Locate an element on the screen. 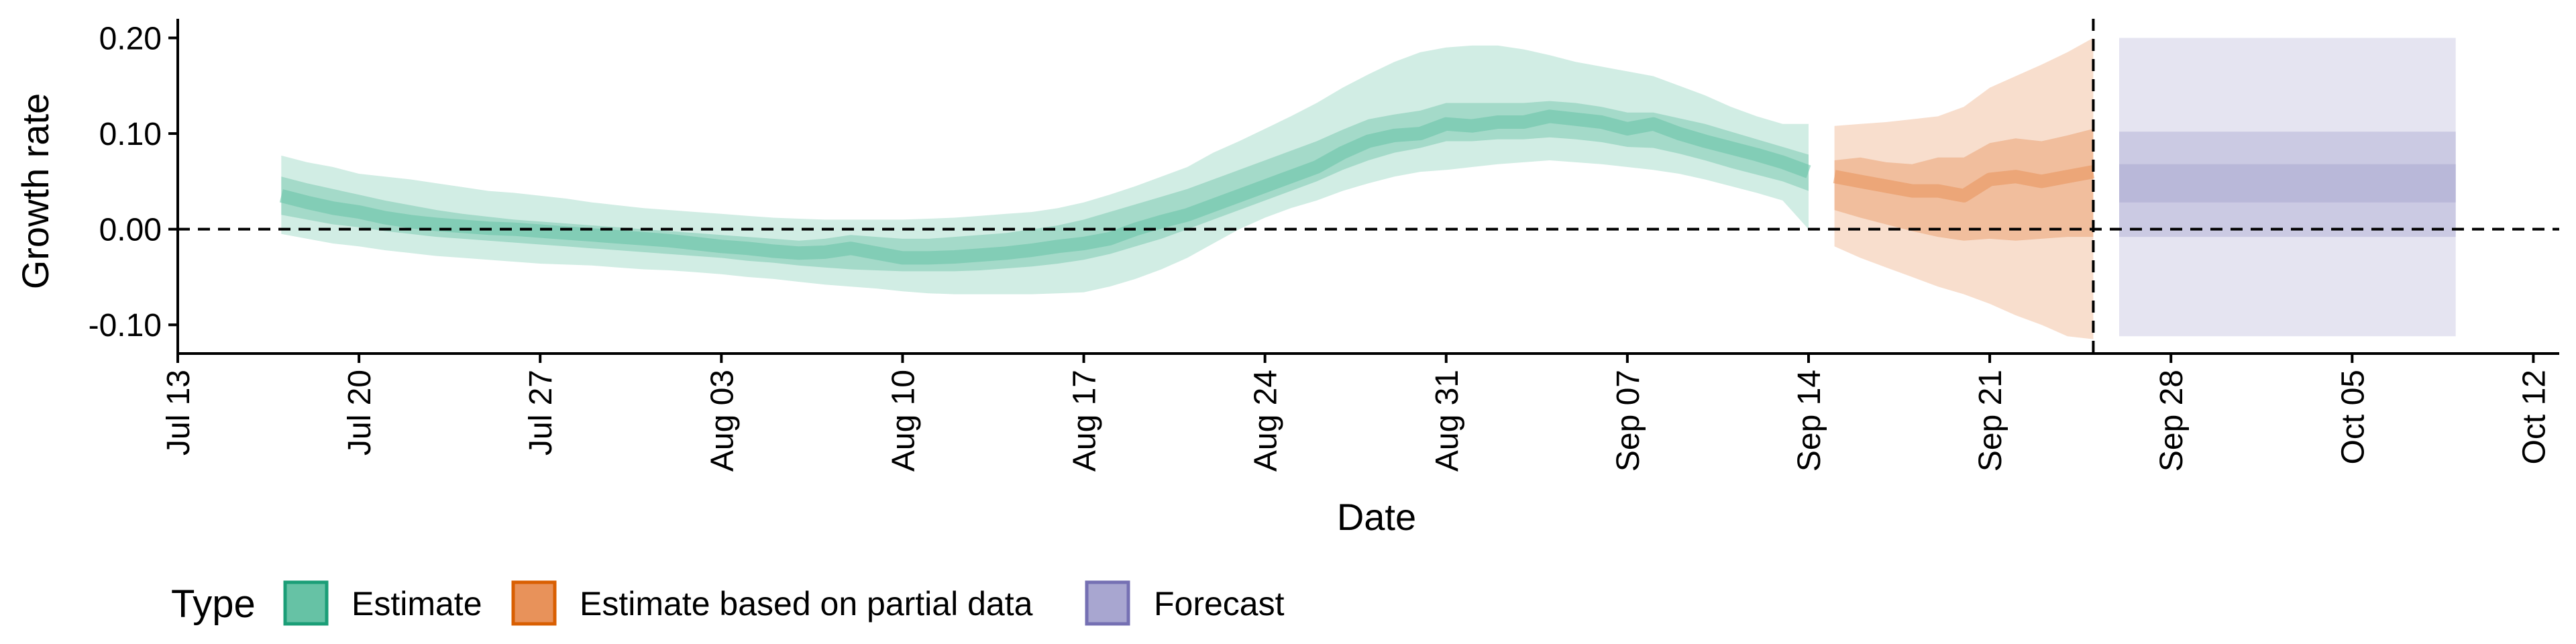 The image size is (2576, 644). x-tick-label: Oct 12 is located at coordinates (2534, 417).